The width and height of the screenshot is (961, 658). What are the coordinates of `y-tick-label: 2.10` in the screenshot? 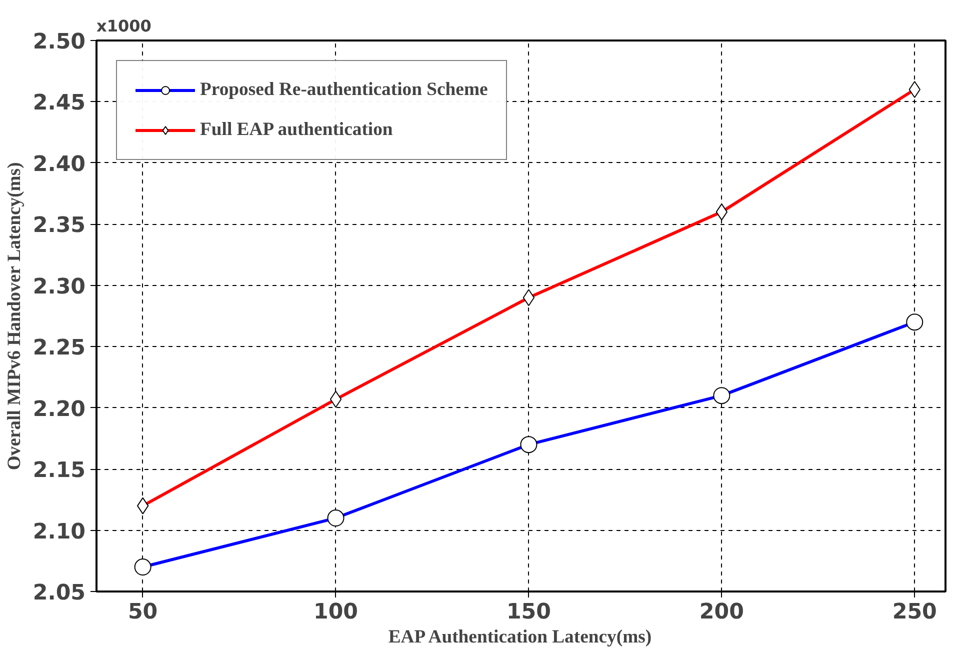 It's located at (59, 531).